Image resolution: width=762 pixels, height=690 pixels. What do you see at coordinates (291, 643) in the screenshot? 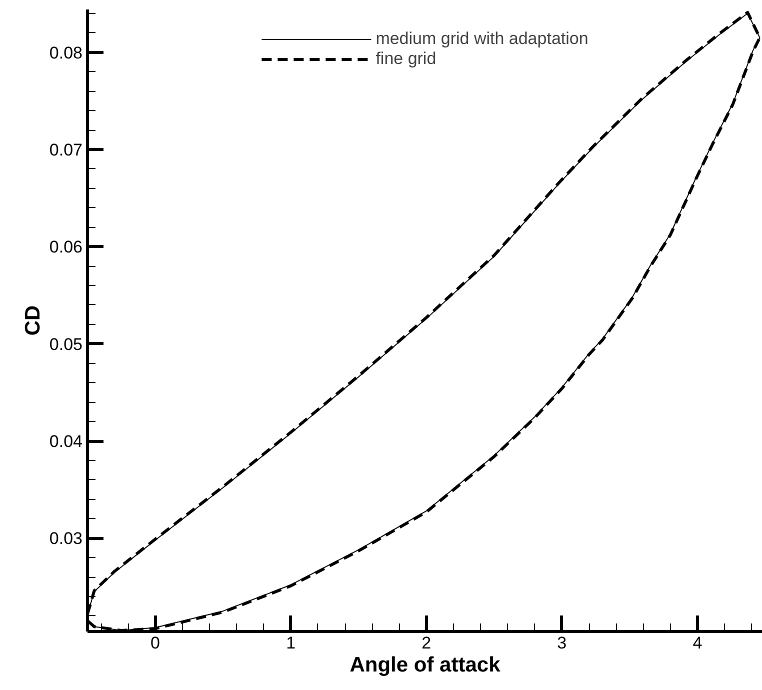
I see `x-tick-label: 1` at bounding box center [291, 643].